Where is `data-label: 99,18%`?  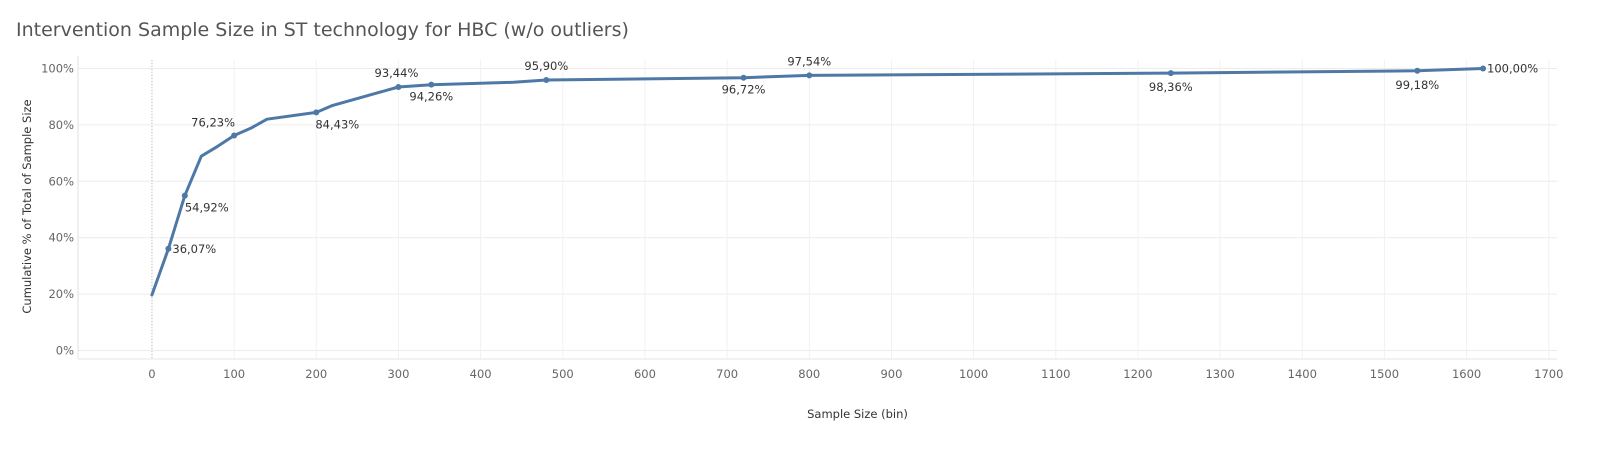
data-label: 99,18% is located at coordinates (1417, 85).